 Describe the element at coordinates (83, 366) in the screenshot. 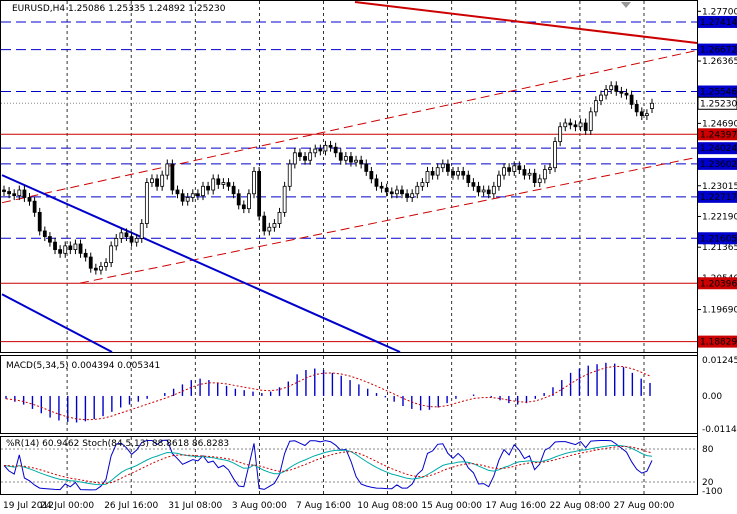

I see `macd-label: MACD(5,34,5) 0.004394 0.005341` at that location.